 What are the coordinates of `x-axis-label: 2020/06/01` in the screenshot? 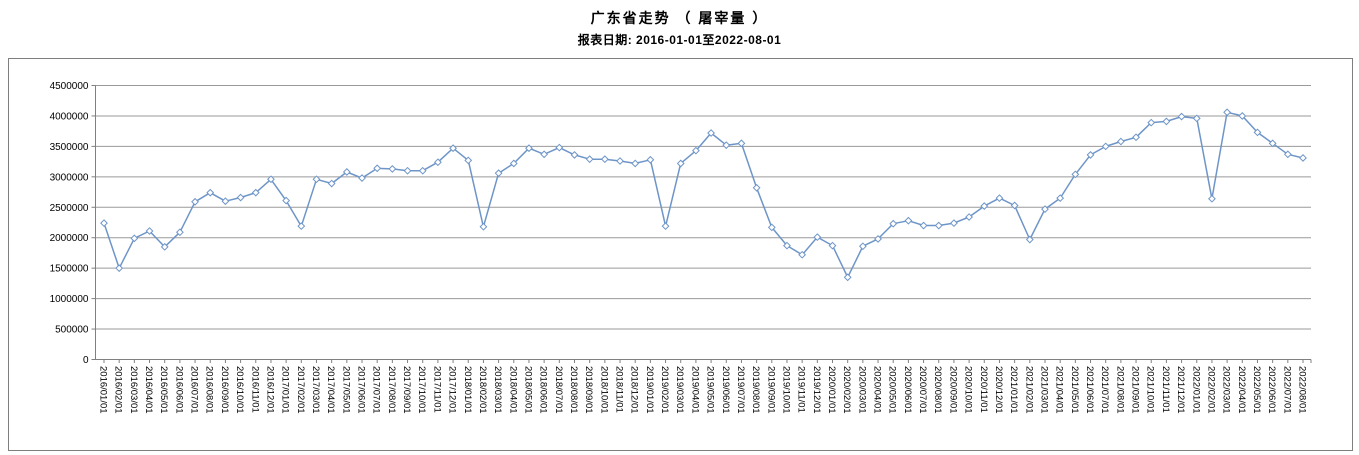 It's located at (907, 390).